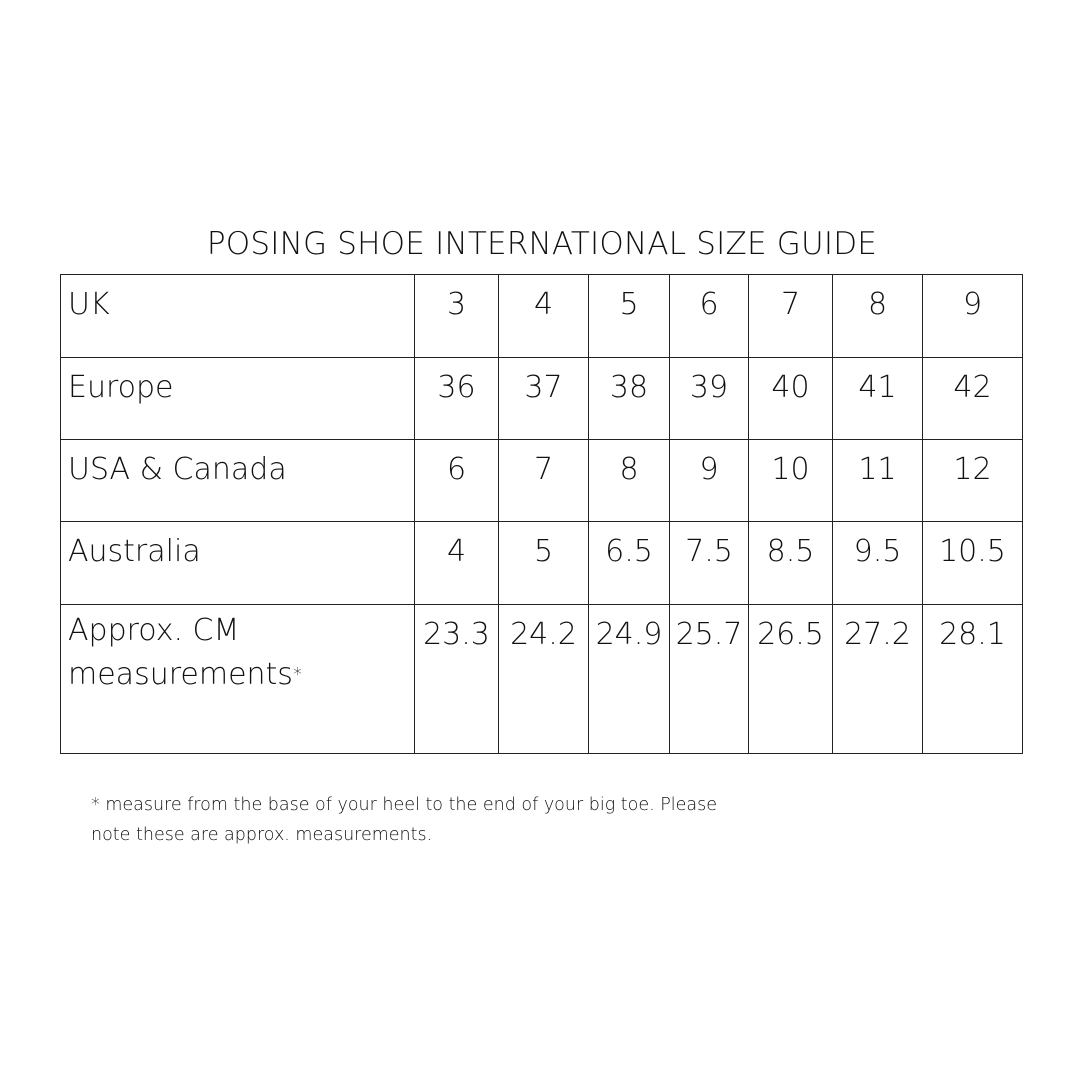 The height and width of the screenshot is (1080, 1080). What do you see at coordinates (237, 480) in the screenshot?
I see `row-label: USA & Canada` at bounding box center [237, 480].